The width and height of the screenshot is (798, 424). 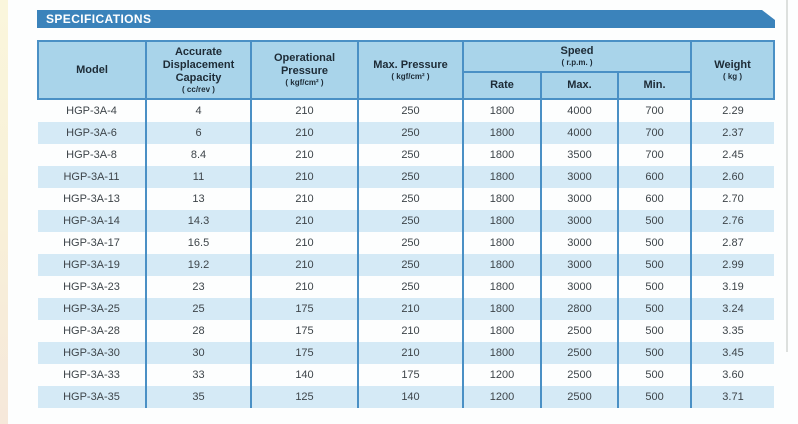 I want to click on value-cell: 3.35, so click(x=732, y=331).